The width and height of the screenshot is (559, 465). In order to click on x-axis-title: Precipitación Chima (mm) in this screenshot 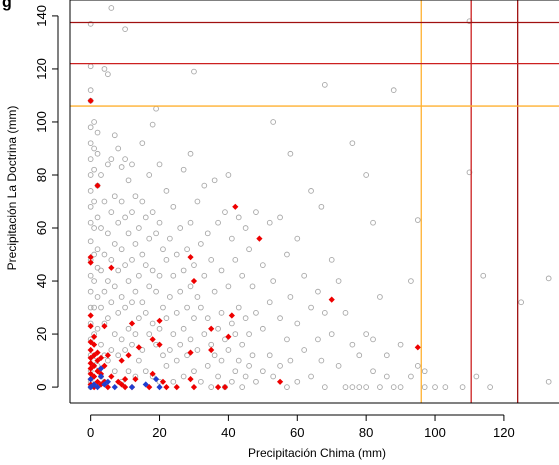, I will do `click(317, 453)`.